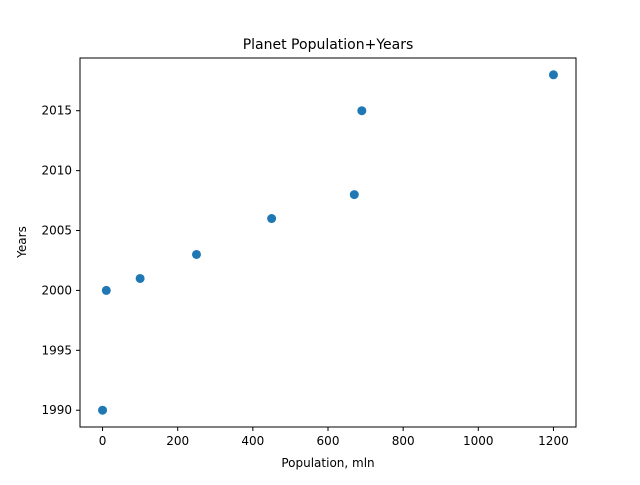  I want to click on chart-title: Planet Population+Years, so click(328, 45).